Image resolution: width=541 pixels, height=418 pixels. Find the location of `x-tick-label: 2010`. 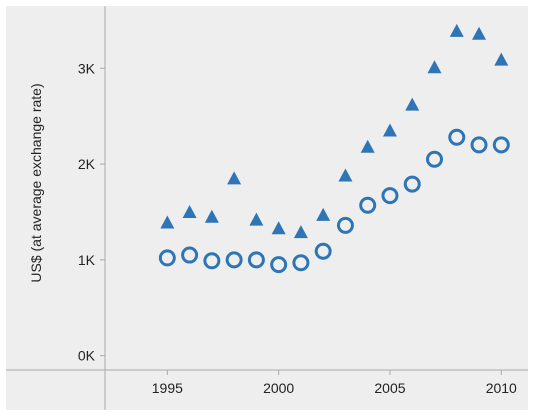

x-tick-label: 2010 is located at coordinates (501, 388).